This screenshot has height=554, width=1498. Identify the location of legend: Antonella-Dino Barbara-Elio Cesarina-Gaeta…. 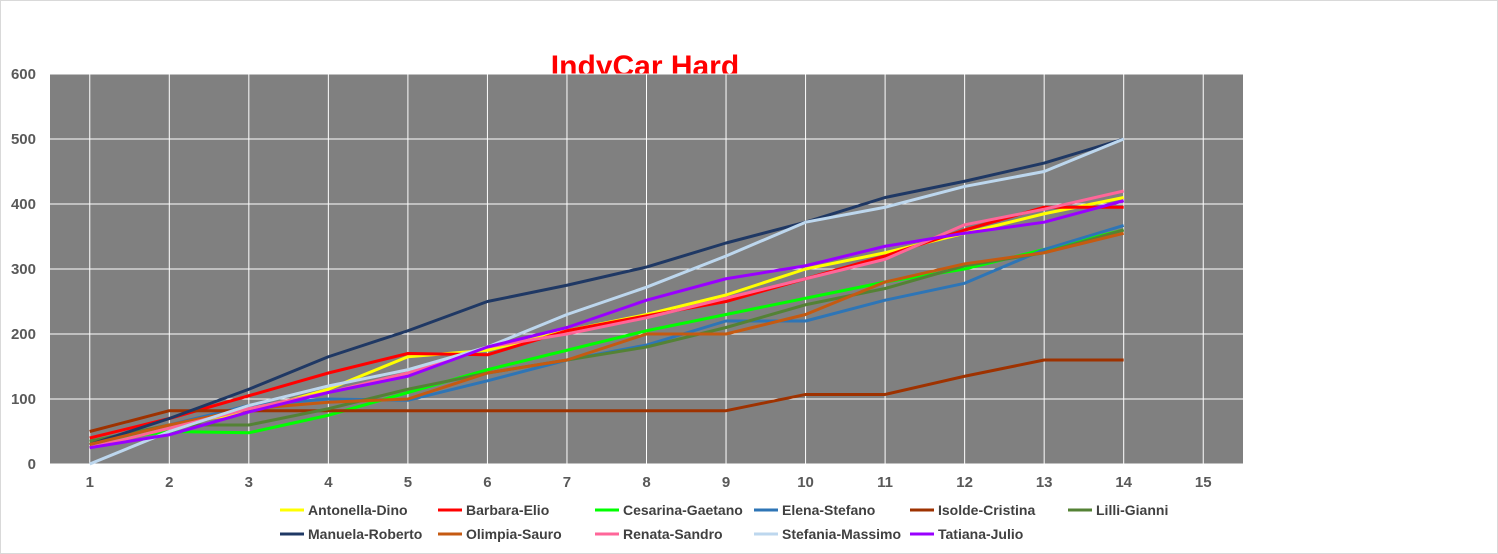
(724, 522).